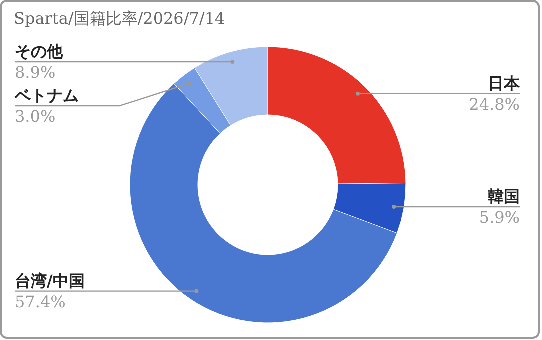 This screenshot has width=542, height=340. I want to click on data-label: 57.4%, so click(40, 302).